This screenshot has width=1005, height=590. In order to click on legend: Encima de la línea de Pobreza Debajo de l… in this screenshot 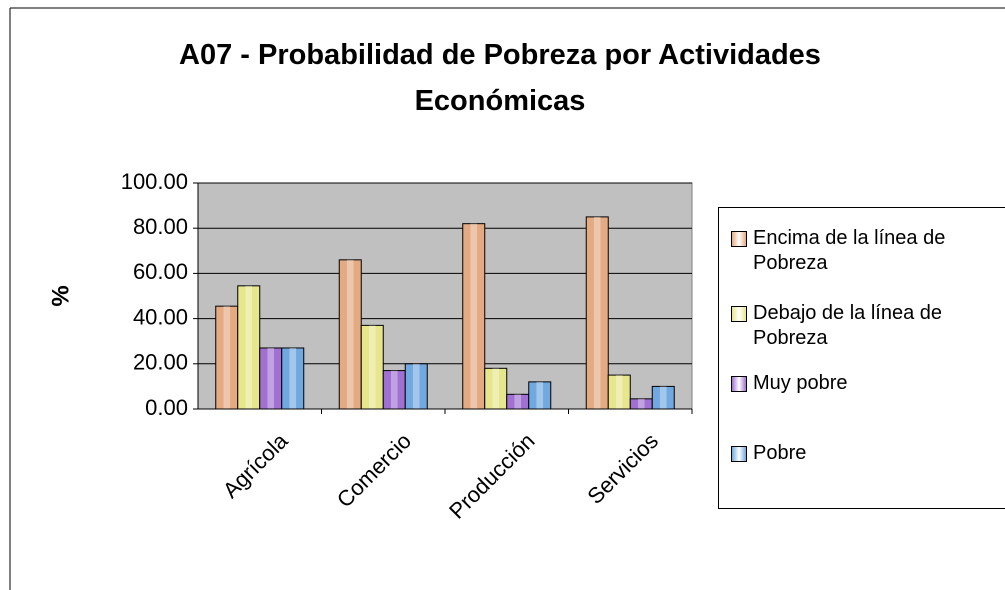, I will do `click(861, 358)`.